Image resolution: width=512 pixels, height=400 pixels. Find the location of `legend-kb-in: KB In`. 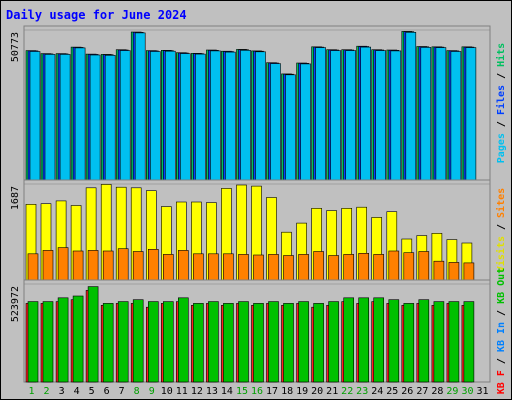

legend-kb-in: KB In is located at coordinates (501, 337).